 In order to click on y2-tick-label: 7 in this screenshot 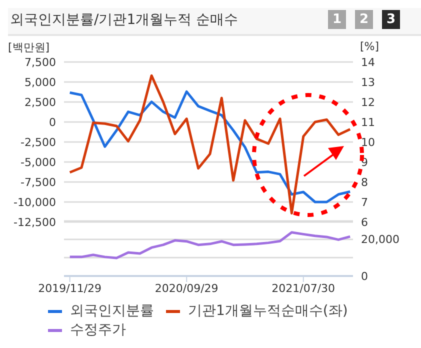, I will do `click(364, 202)`.